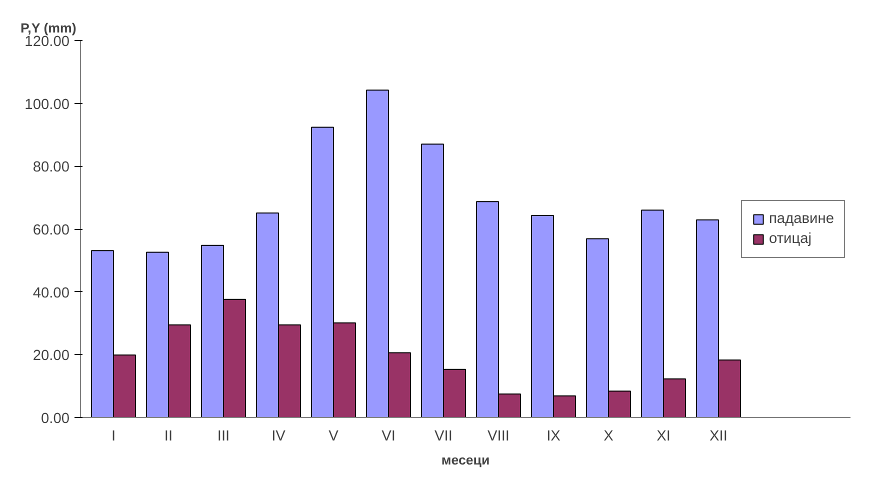 The image size is (875, 480). I want to click on x-tick-label: X, so click(609, 436).